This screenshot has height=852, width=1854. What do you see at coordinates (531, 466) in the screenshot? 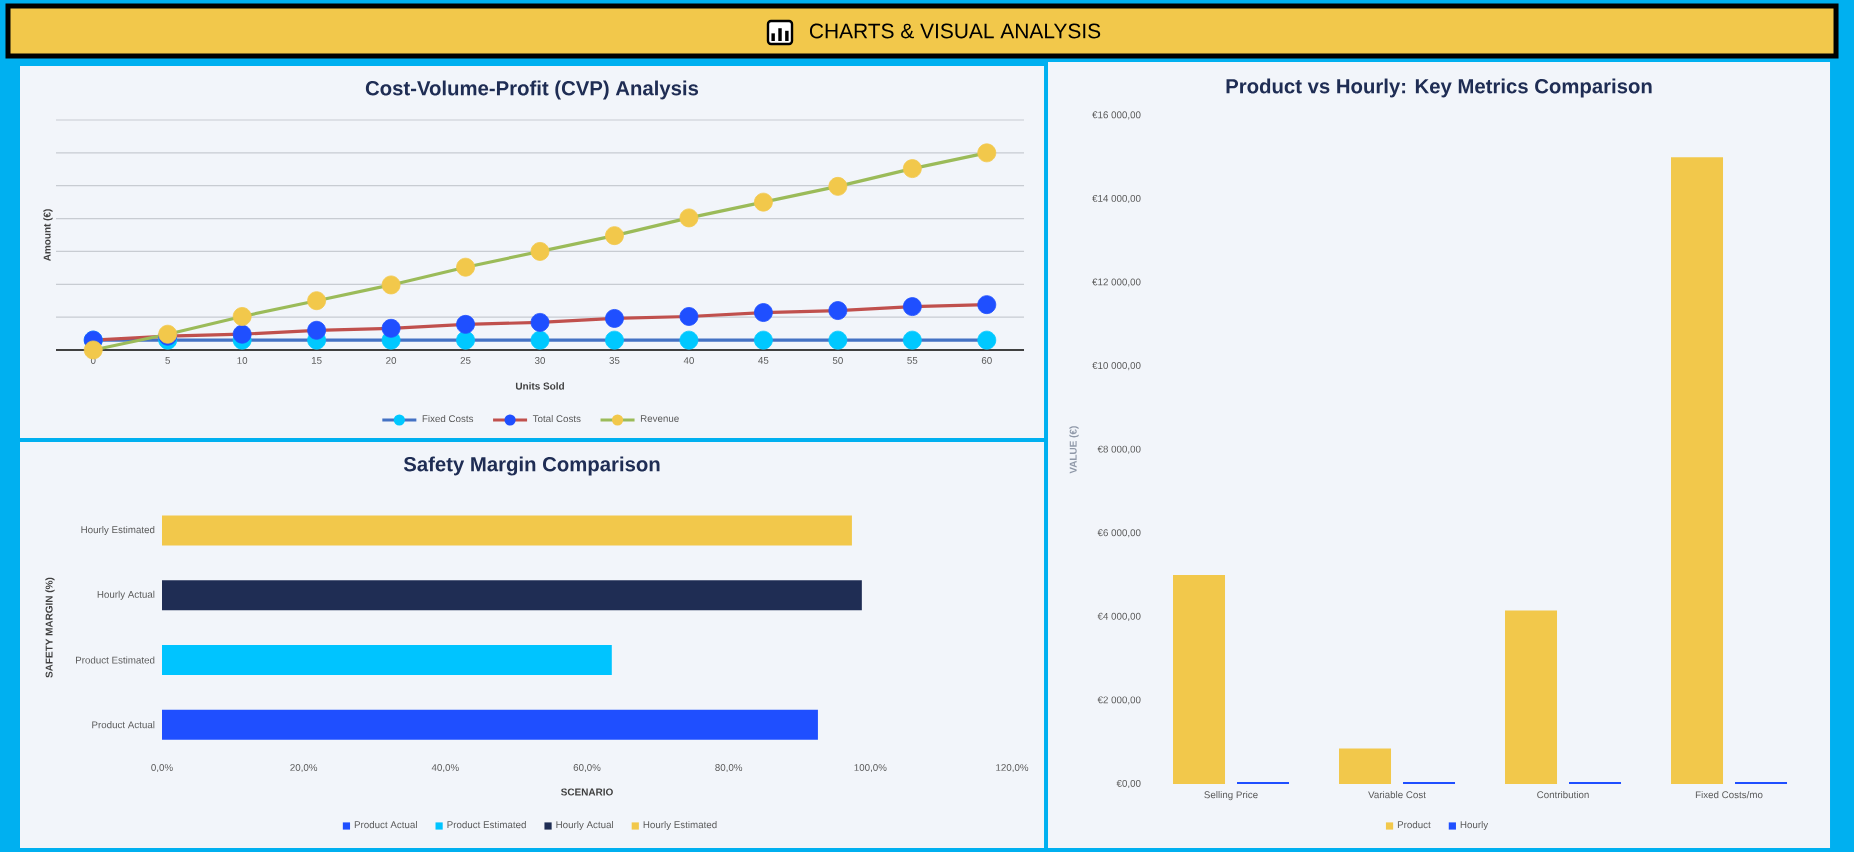
I see `chart-title: Safety Margin Comparison` at bounding box center [531, 466].